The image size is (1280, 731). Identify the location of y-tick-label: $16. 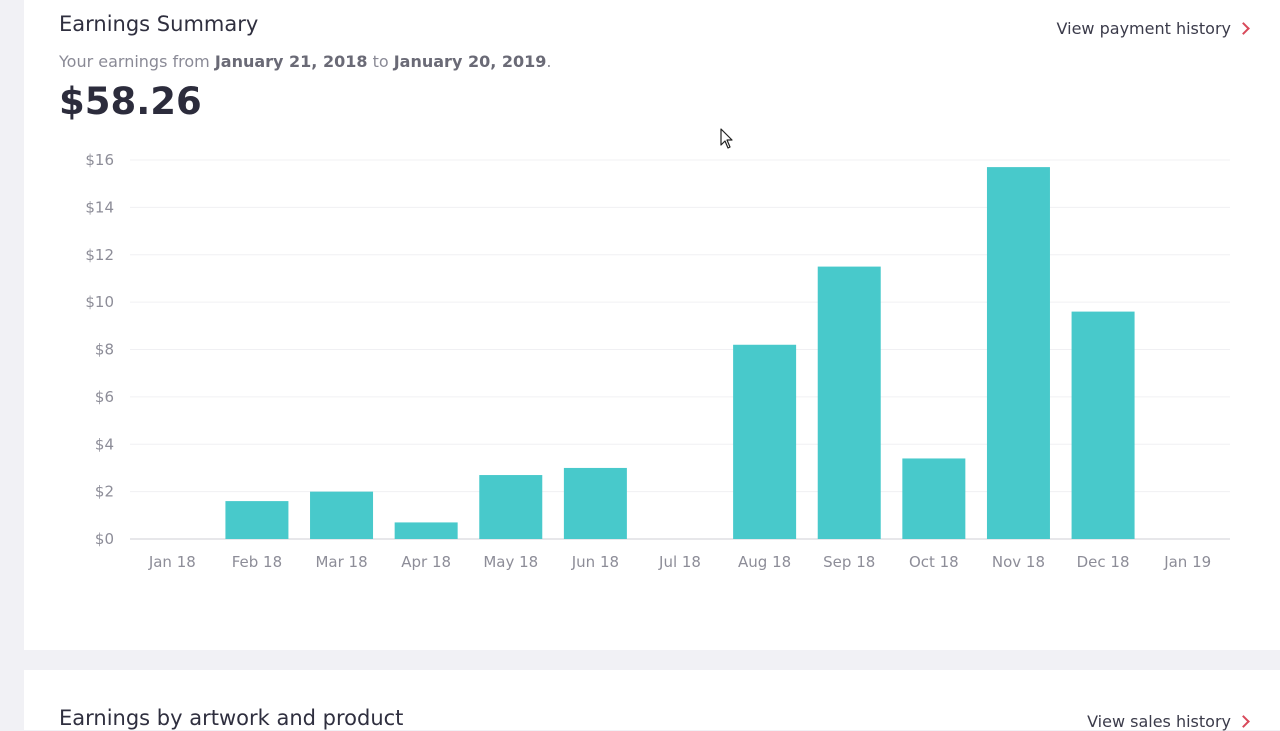
(99, 160).